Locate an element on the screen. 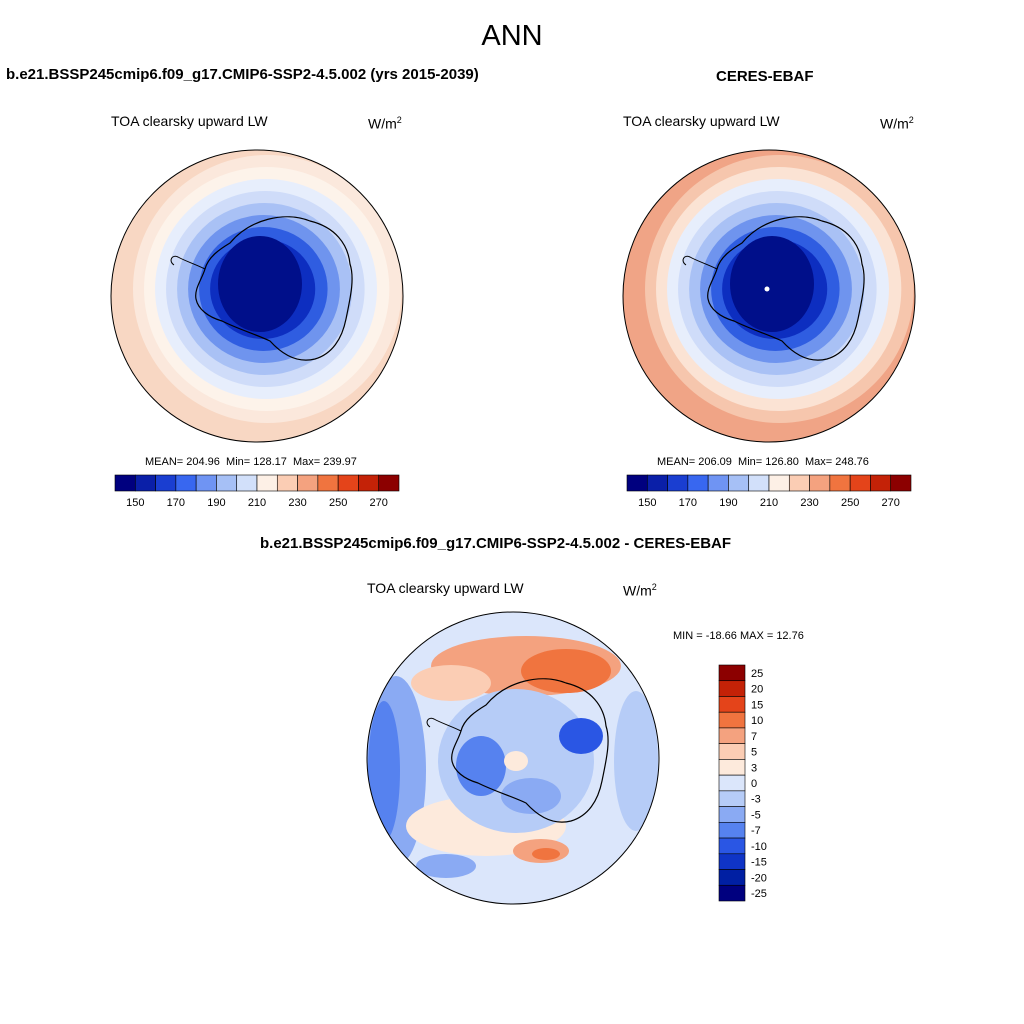 Image resolution: width=1024 pixels, height=1024 pixels. diff-colorbar-tick-label: 25 is located at coordinates (757, 674).